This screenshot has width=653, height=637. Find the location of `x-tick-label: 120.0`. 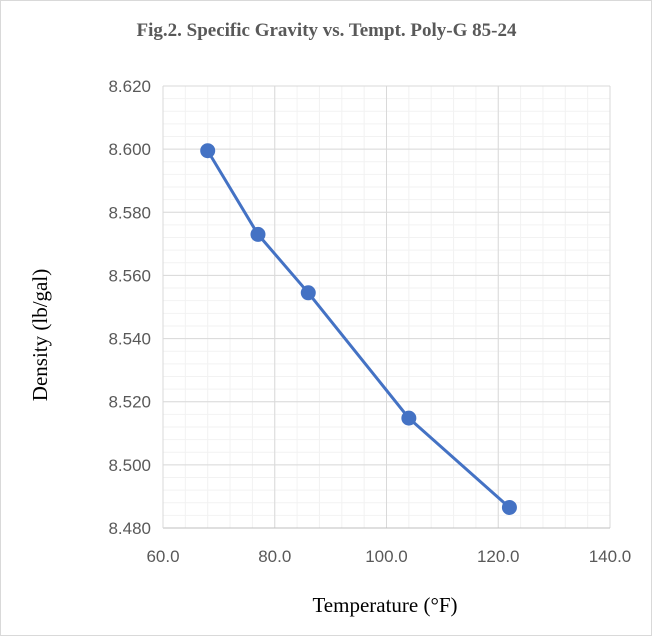

x-tick-label: 120.0 is located at coordinates (498, 556).